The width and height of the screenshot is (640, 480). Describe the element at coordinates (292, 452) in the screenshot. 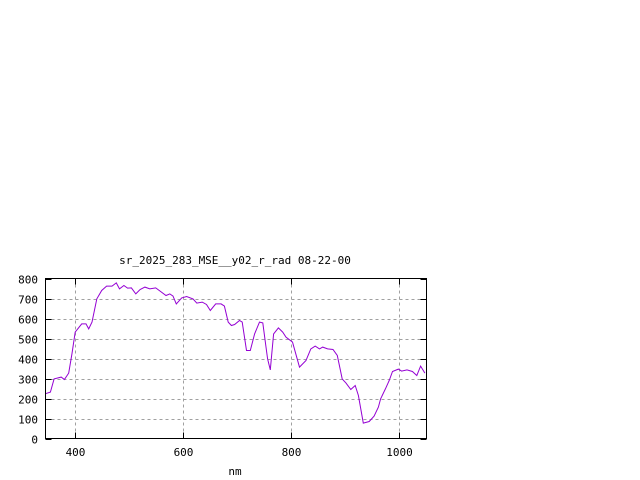

I see `x-tick-label: 800` at that location.